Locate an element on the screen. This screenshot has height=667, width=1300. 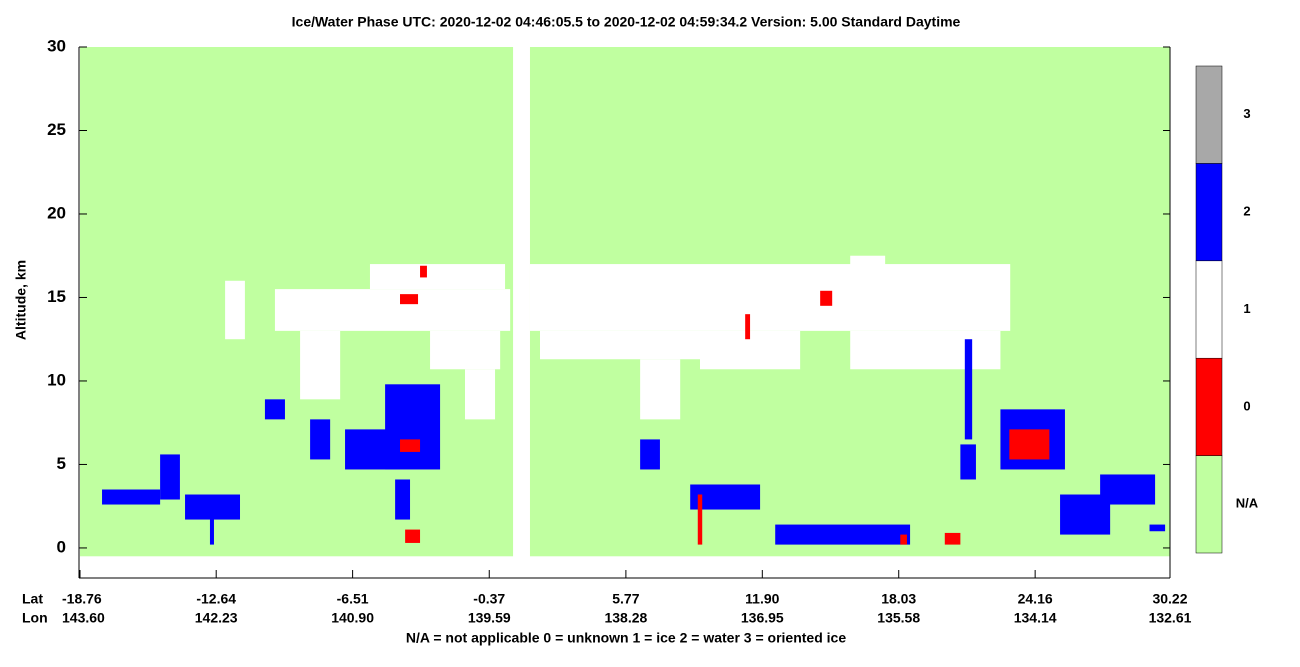
x-tick-label: 11.90 is located at coordinates (762, 599).